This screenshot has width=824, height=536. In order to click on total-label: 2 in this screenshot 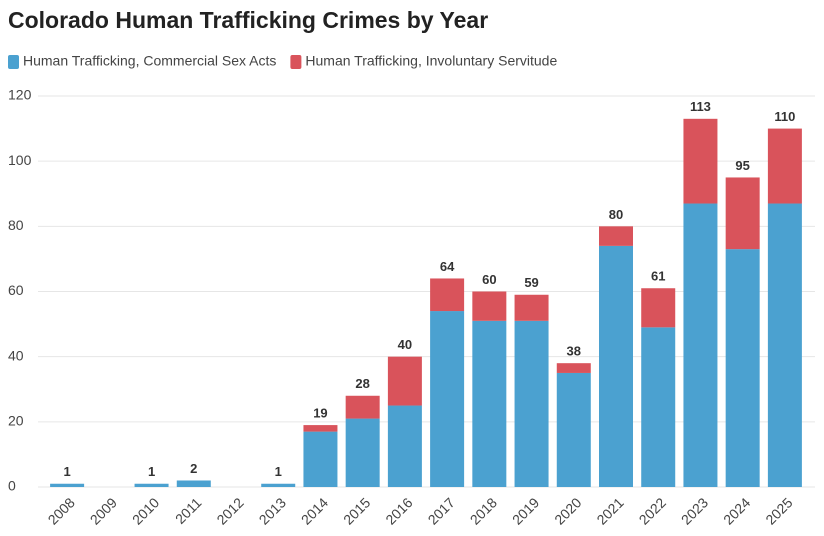, I will do `click(193, 468)`.